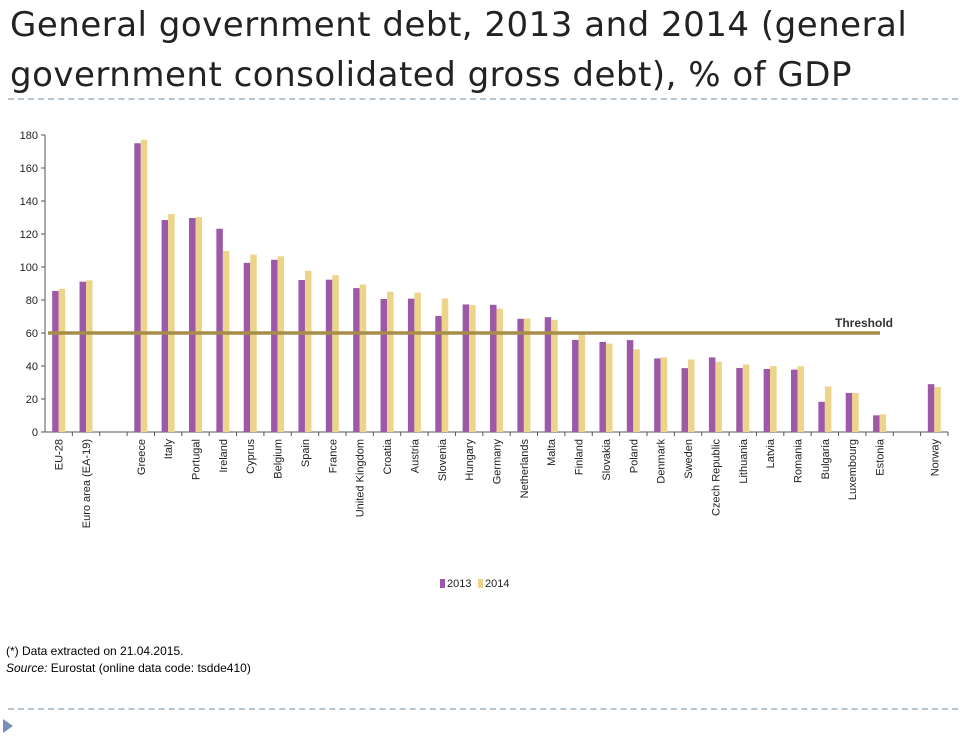  Describe the element at coordinates (607, 459) in the screenshot. I see `x-tick-label: Slovakia` at that location.